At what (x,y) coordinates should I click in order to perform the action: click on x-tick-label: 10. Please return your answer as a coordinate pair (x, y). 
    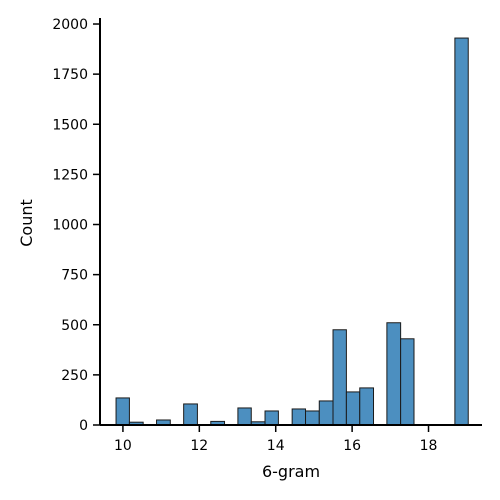
    Looking at the image, I should click on (123, 446).